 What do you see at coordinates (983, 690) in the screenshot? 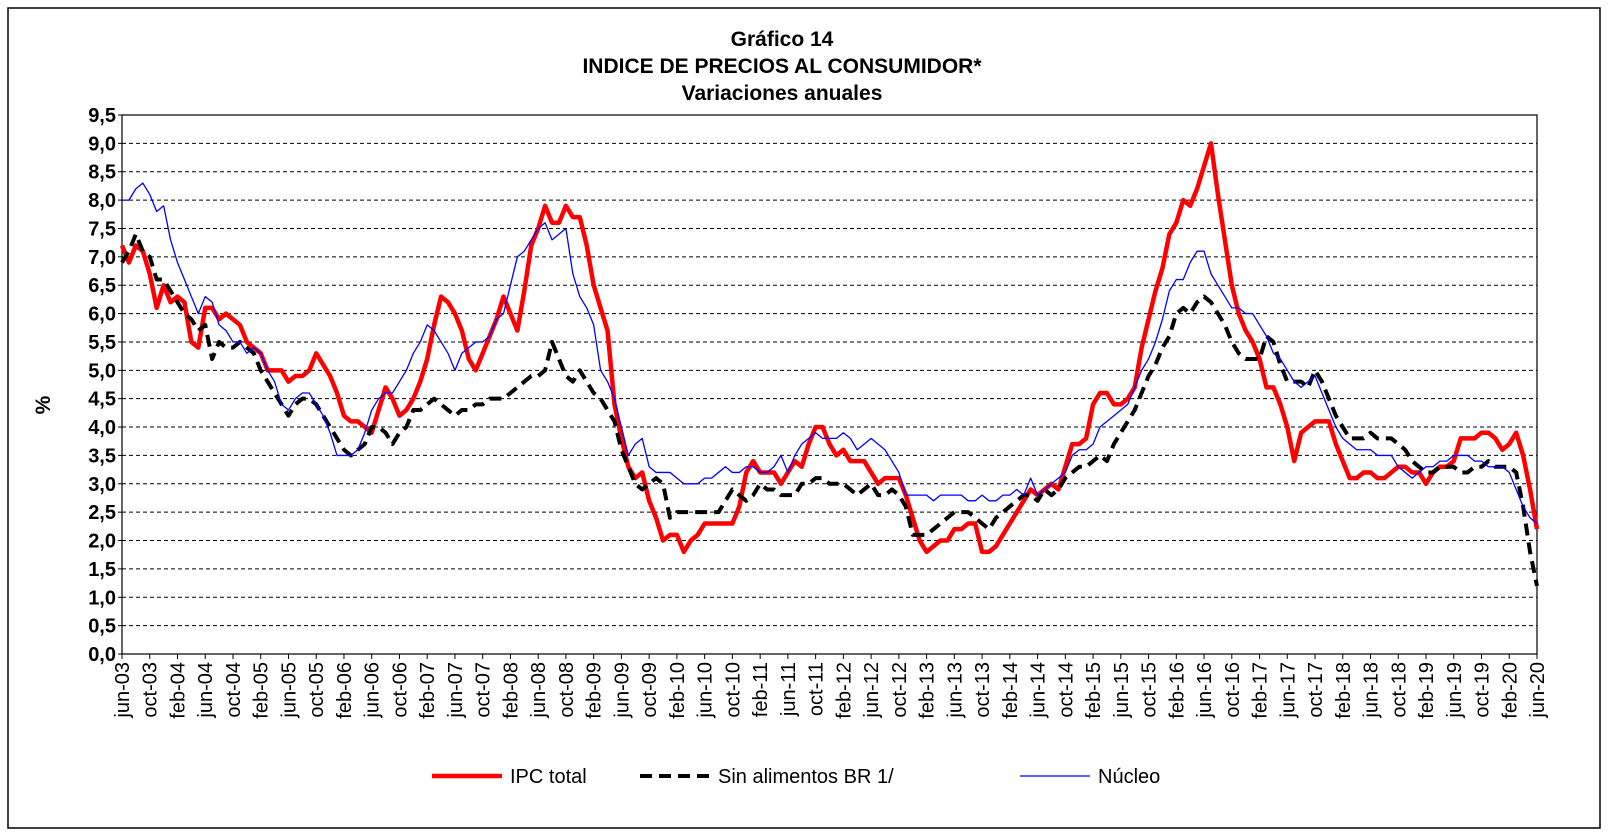
I see `x-tick-label: oct-13` at bounding box center [983, 690].